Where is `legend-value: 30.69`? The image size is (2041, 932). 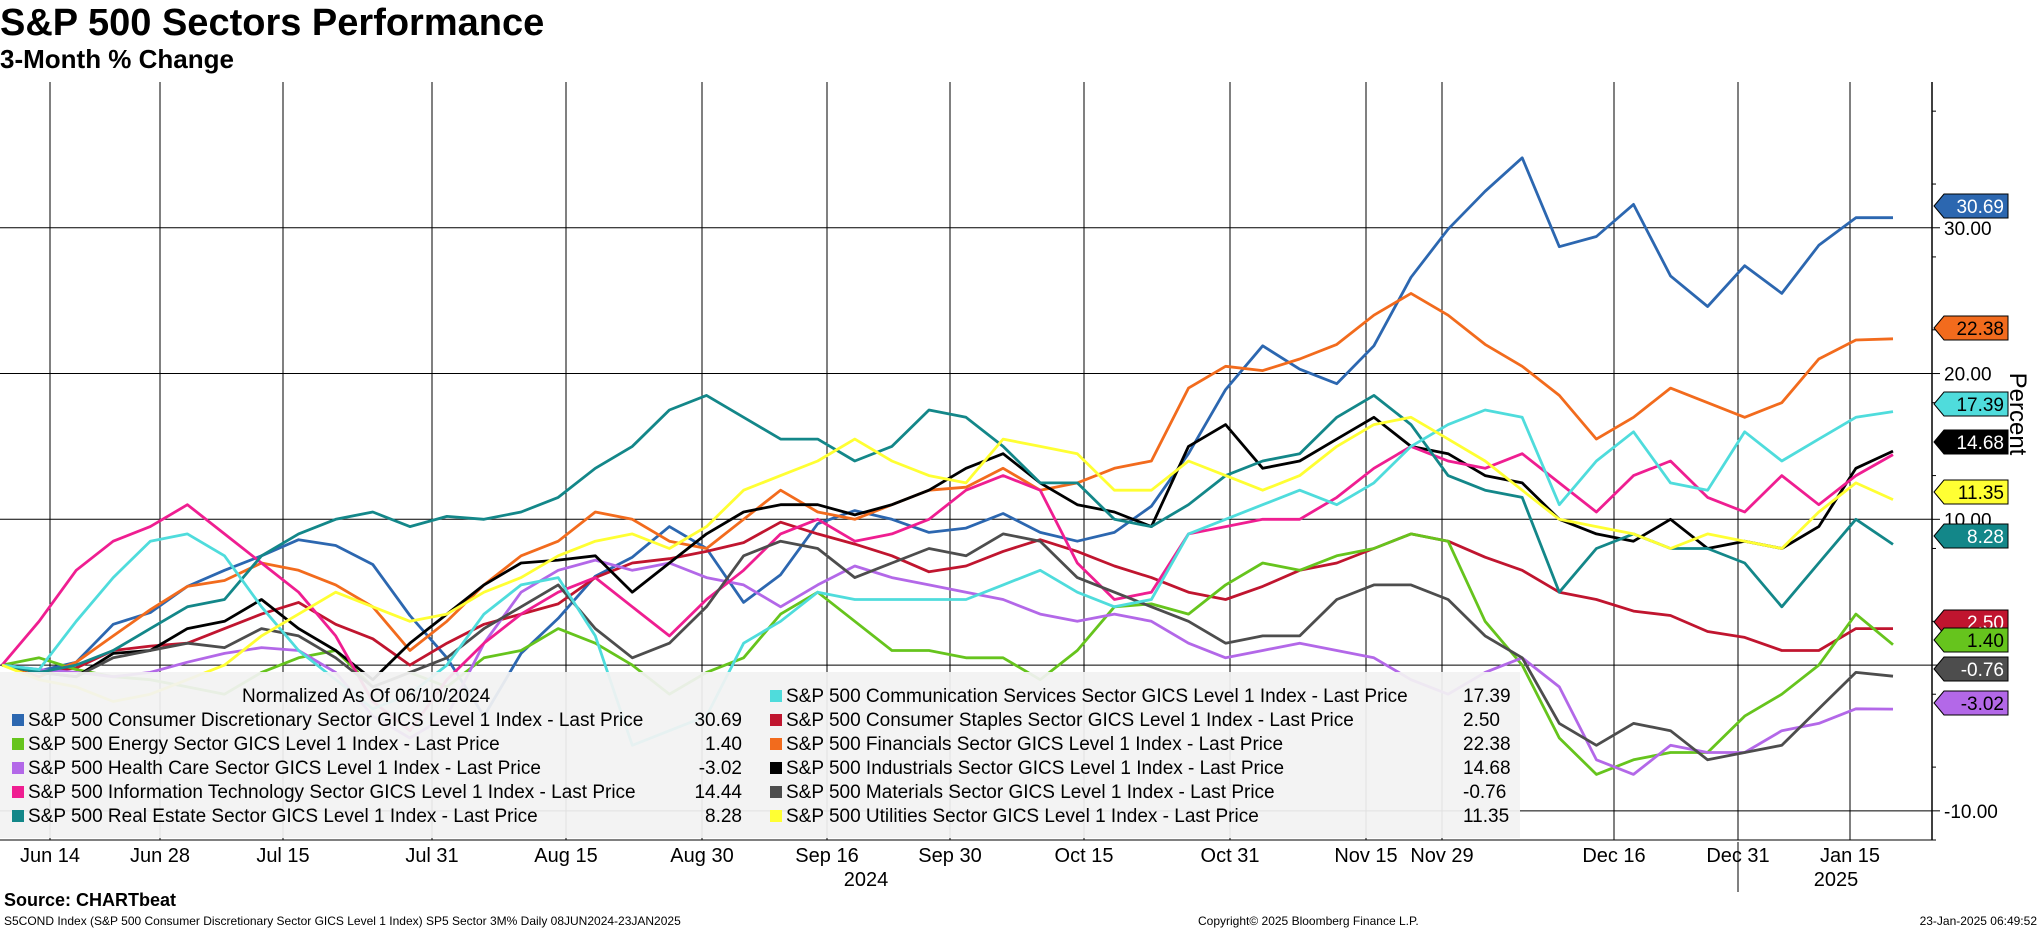 legend-value: 30.69 is located at coordinates (718, 720).